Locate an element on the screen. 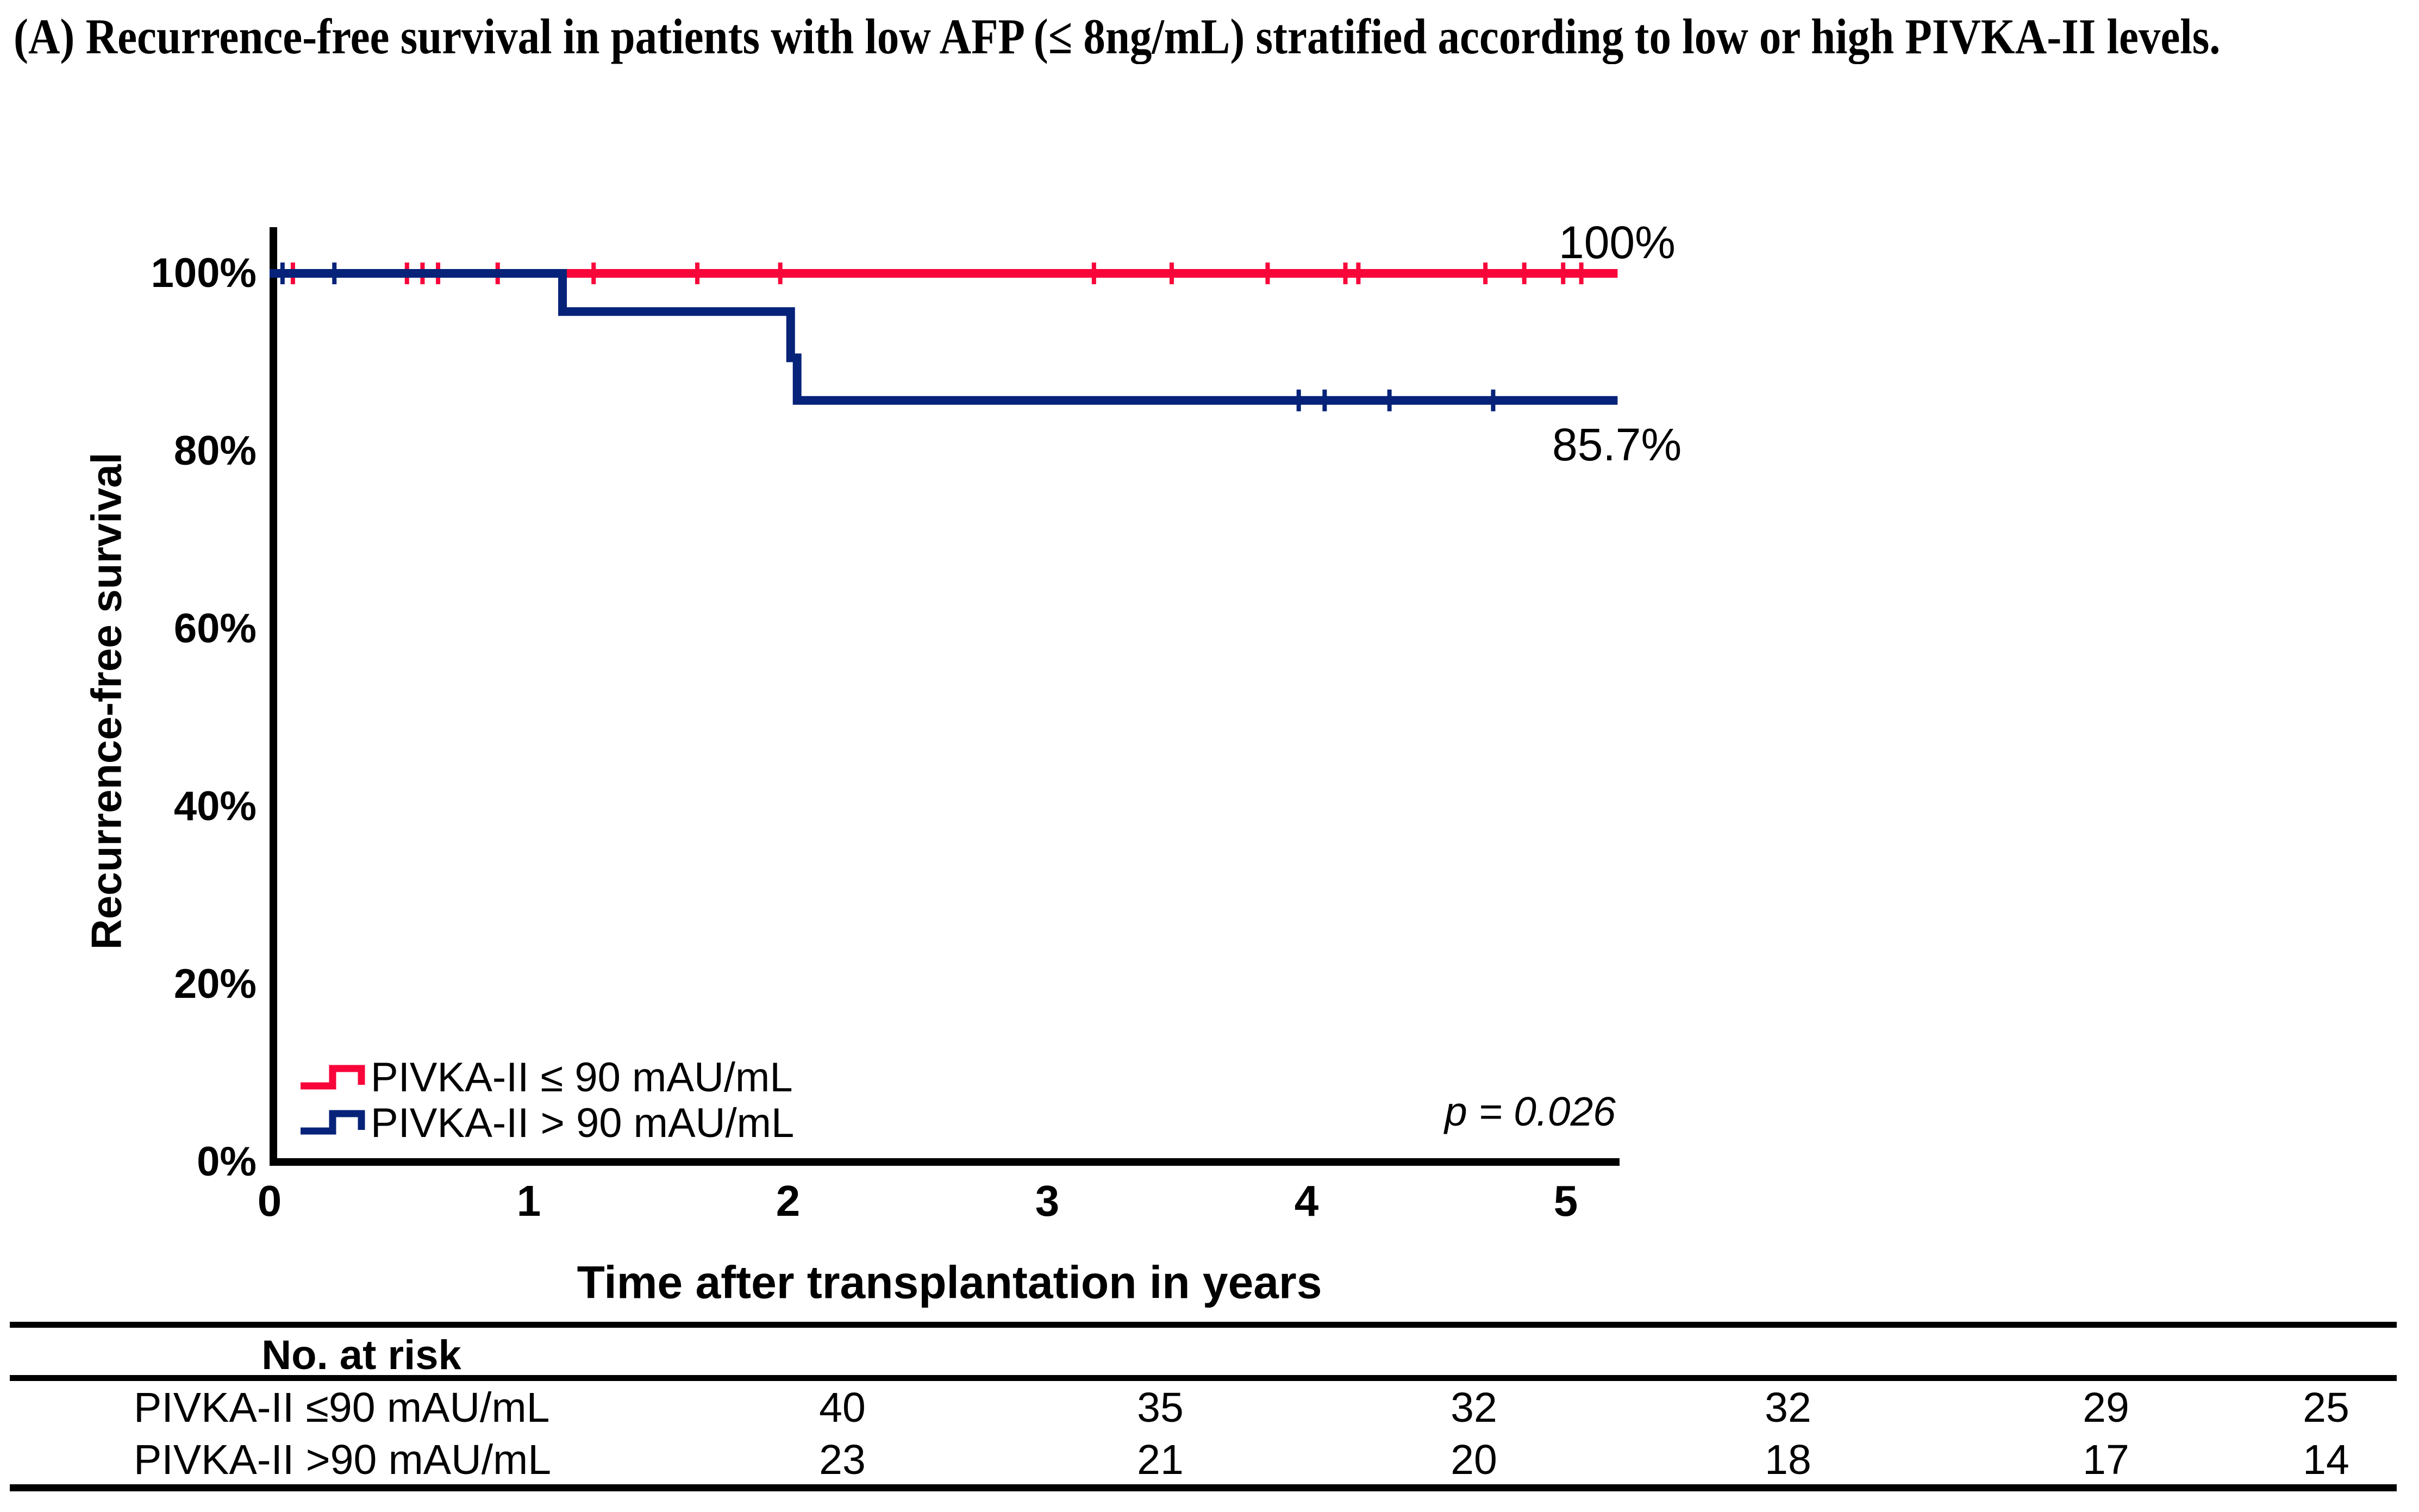  risk-row-label-high: PIVKA-II >90 mAU/mL is located at coordinates (343, 1459).